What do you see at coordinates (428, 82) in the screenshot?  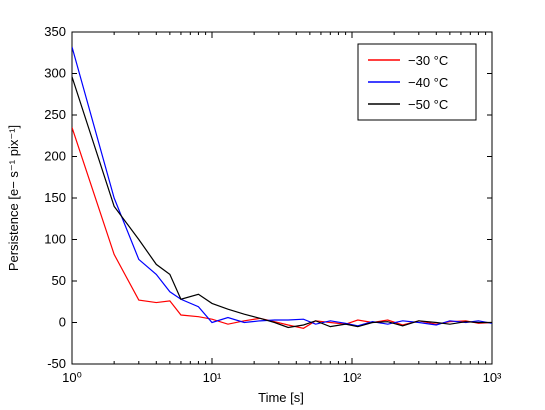 I see `legend-label: −40 °C` at bounding box center [428, 82].